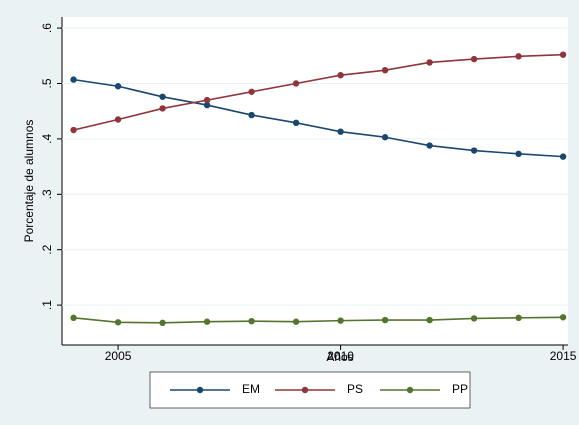 Image resolution: width=579 pixels, height=425 pixels. I want to click on y-tick-label: .3, so click(47, 194).